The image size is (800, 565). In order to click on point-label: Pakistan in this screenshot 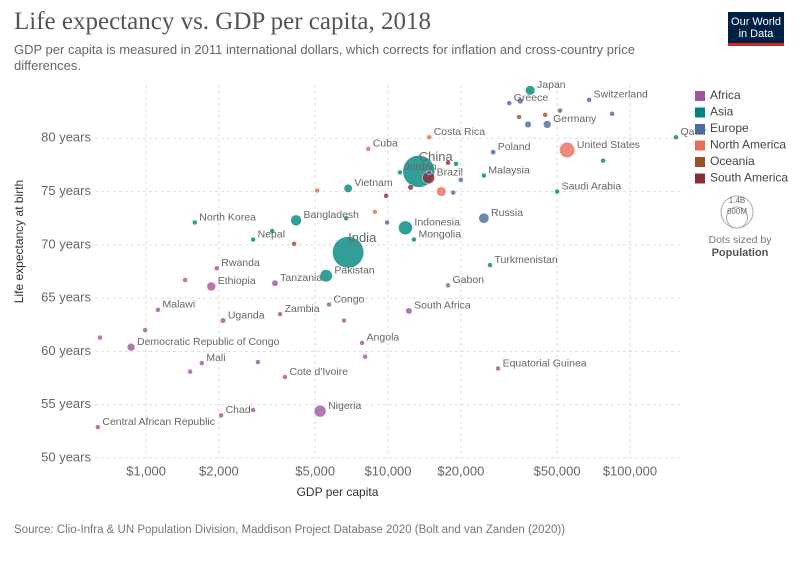, I will do `click(354, 271)`.